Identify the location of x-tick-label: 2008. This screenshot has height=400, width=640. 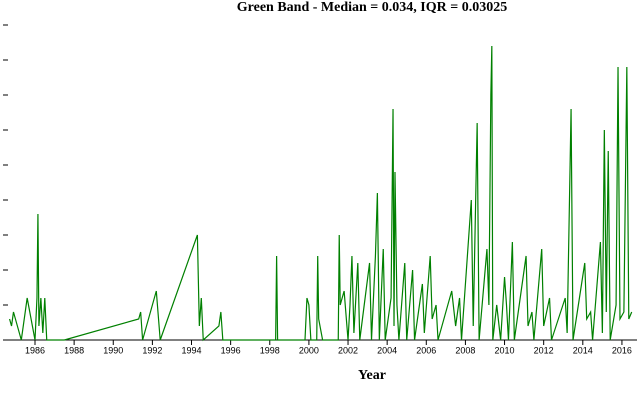
(465, 350).